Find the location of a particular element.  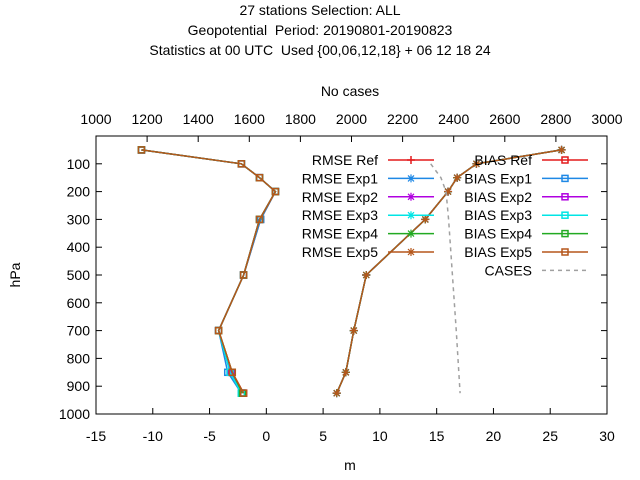

y-tick-label: 800 is located at coordinates (79, 358).